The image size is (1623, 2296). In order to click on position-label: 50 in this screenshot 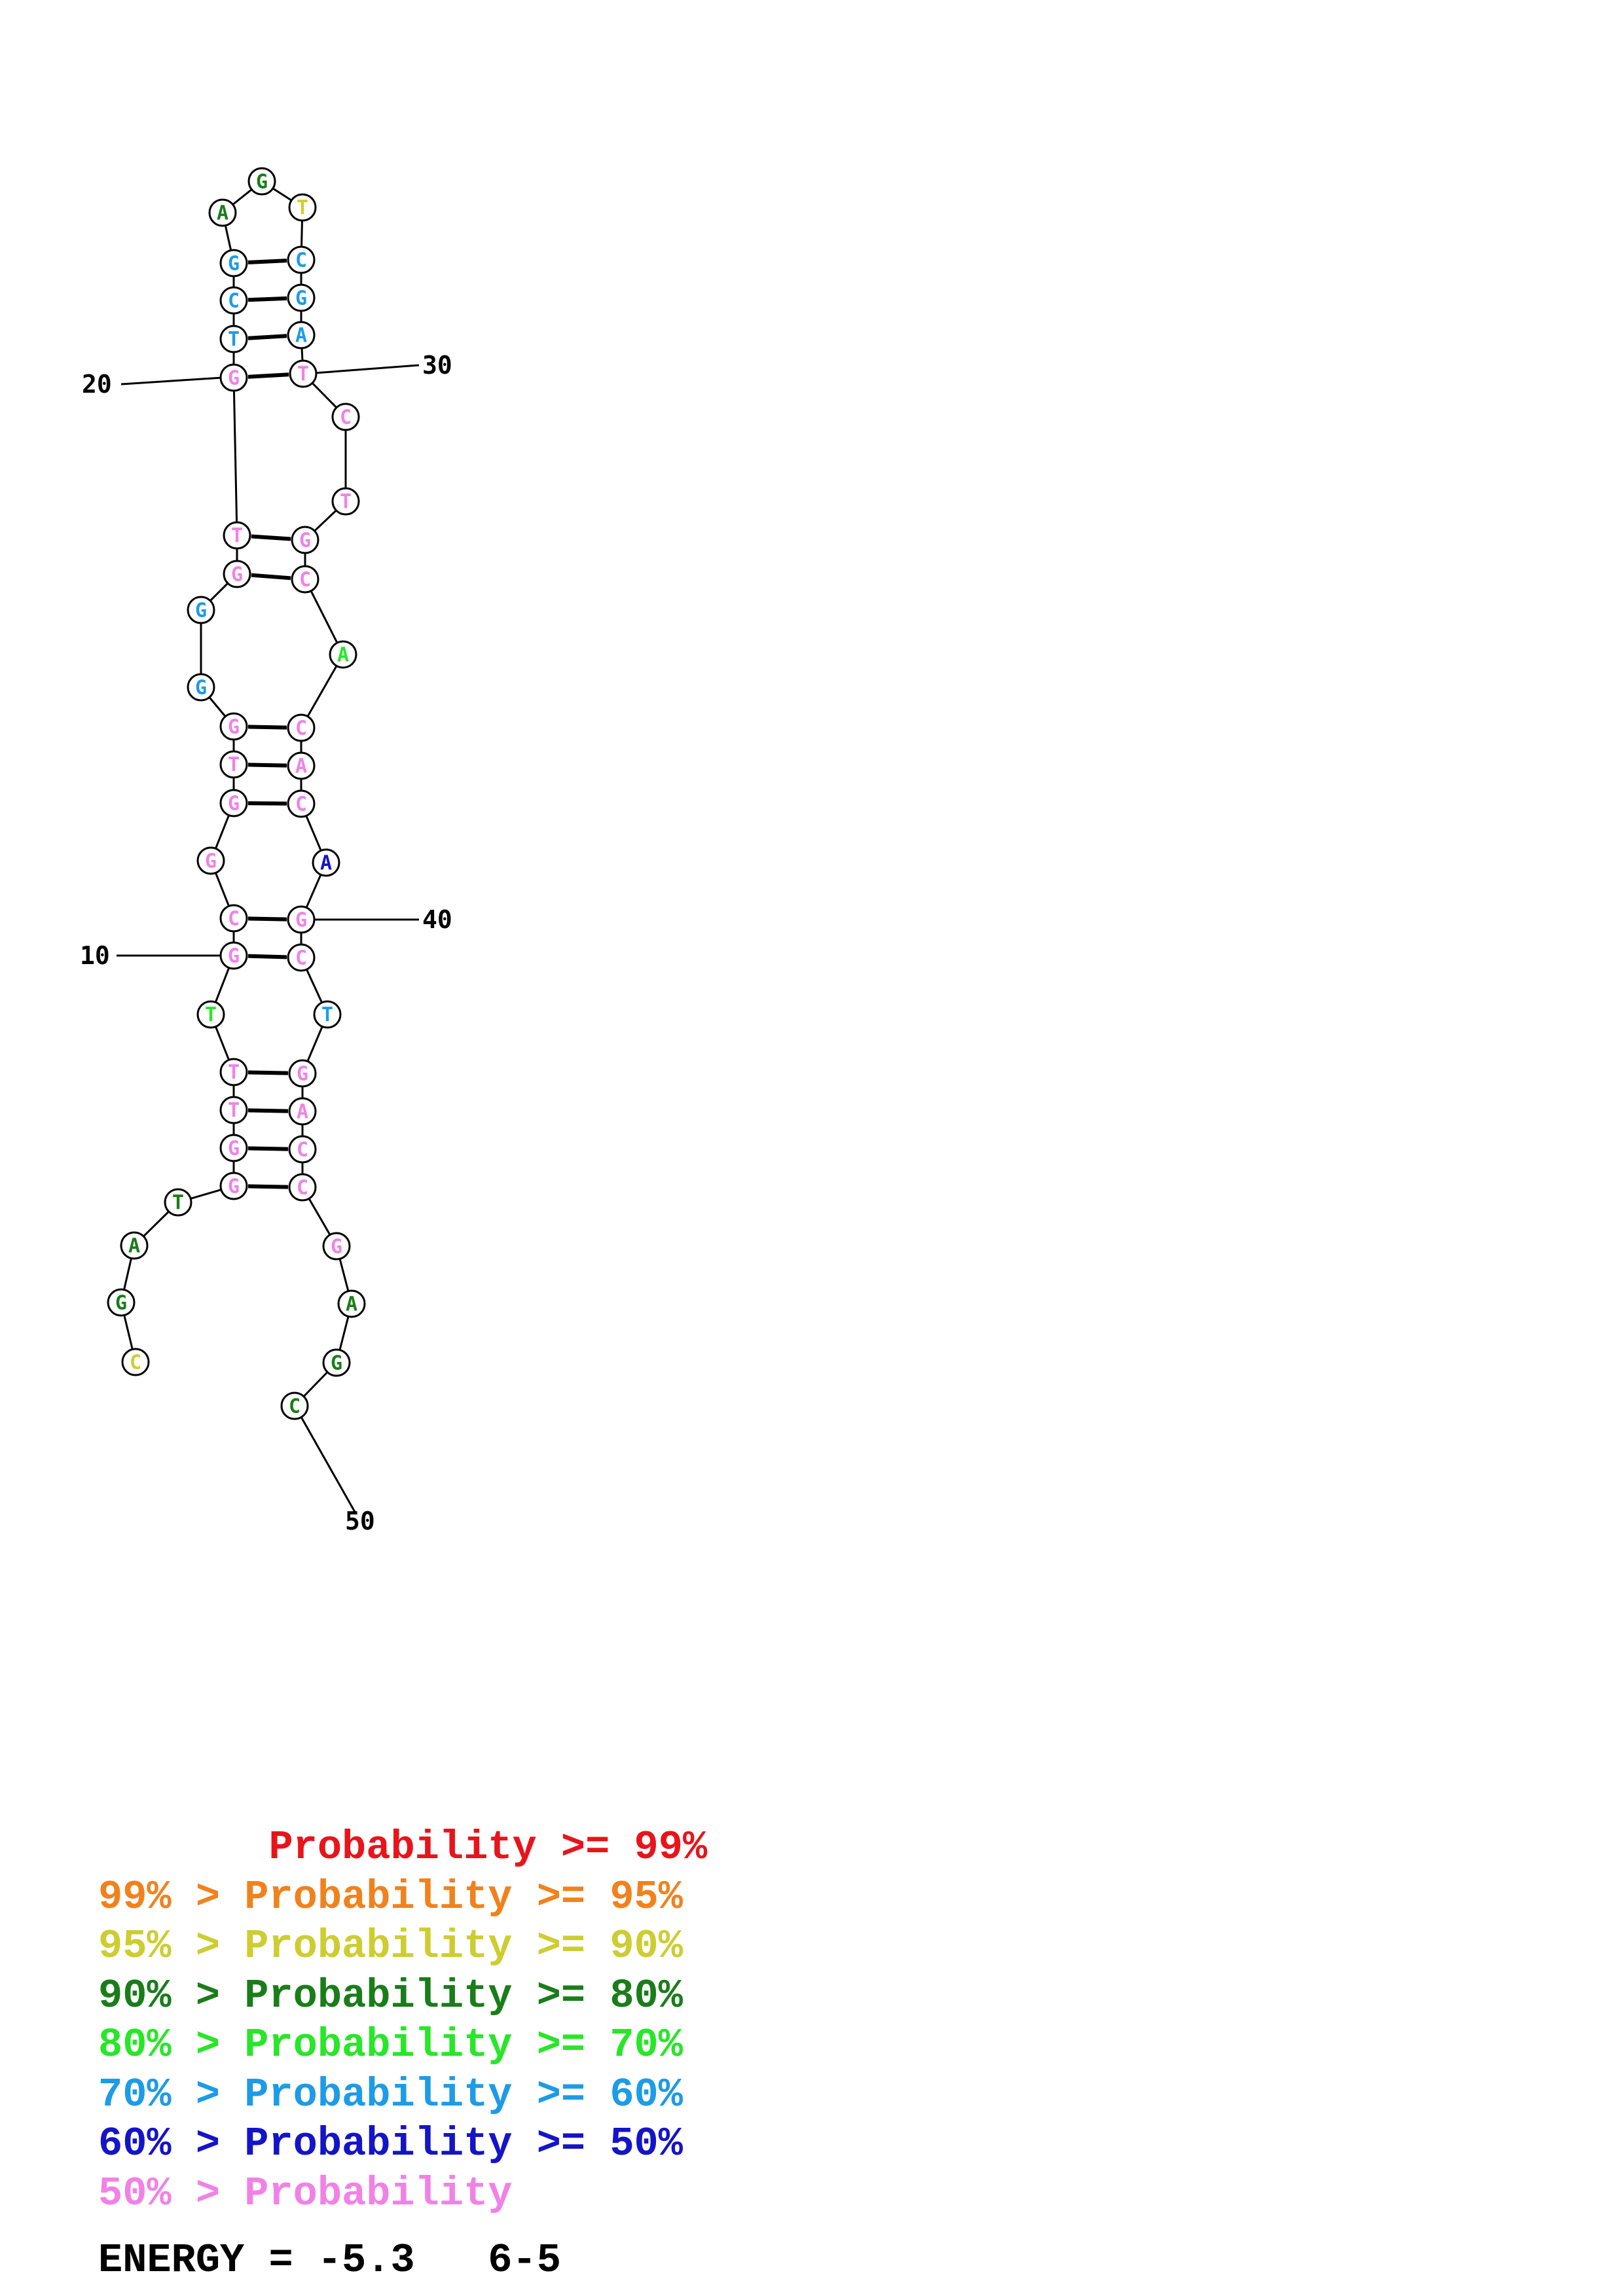, I will do `click(360, 1521)`.